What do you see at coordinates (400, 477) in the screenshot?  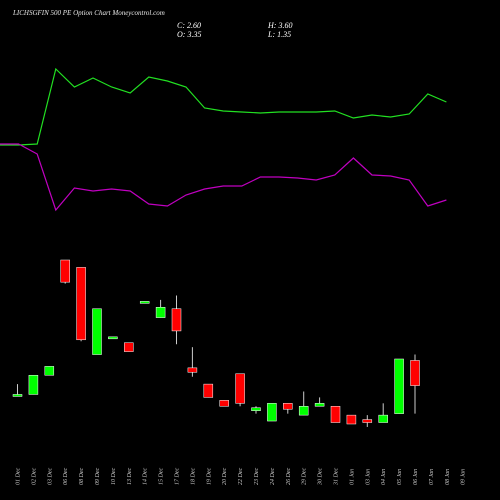 I see `x-tick-label: 05 Jan` at bounding box center [400, 477].